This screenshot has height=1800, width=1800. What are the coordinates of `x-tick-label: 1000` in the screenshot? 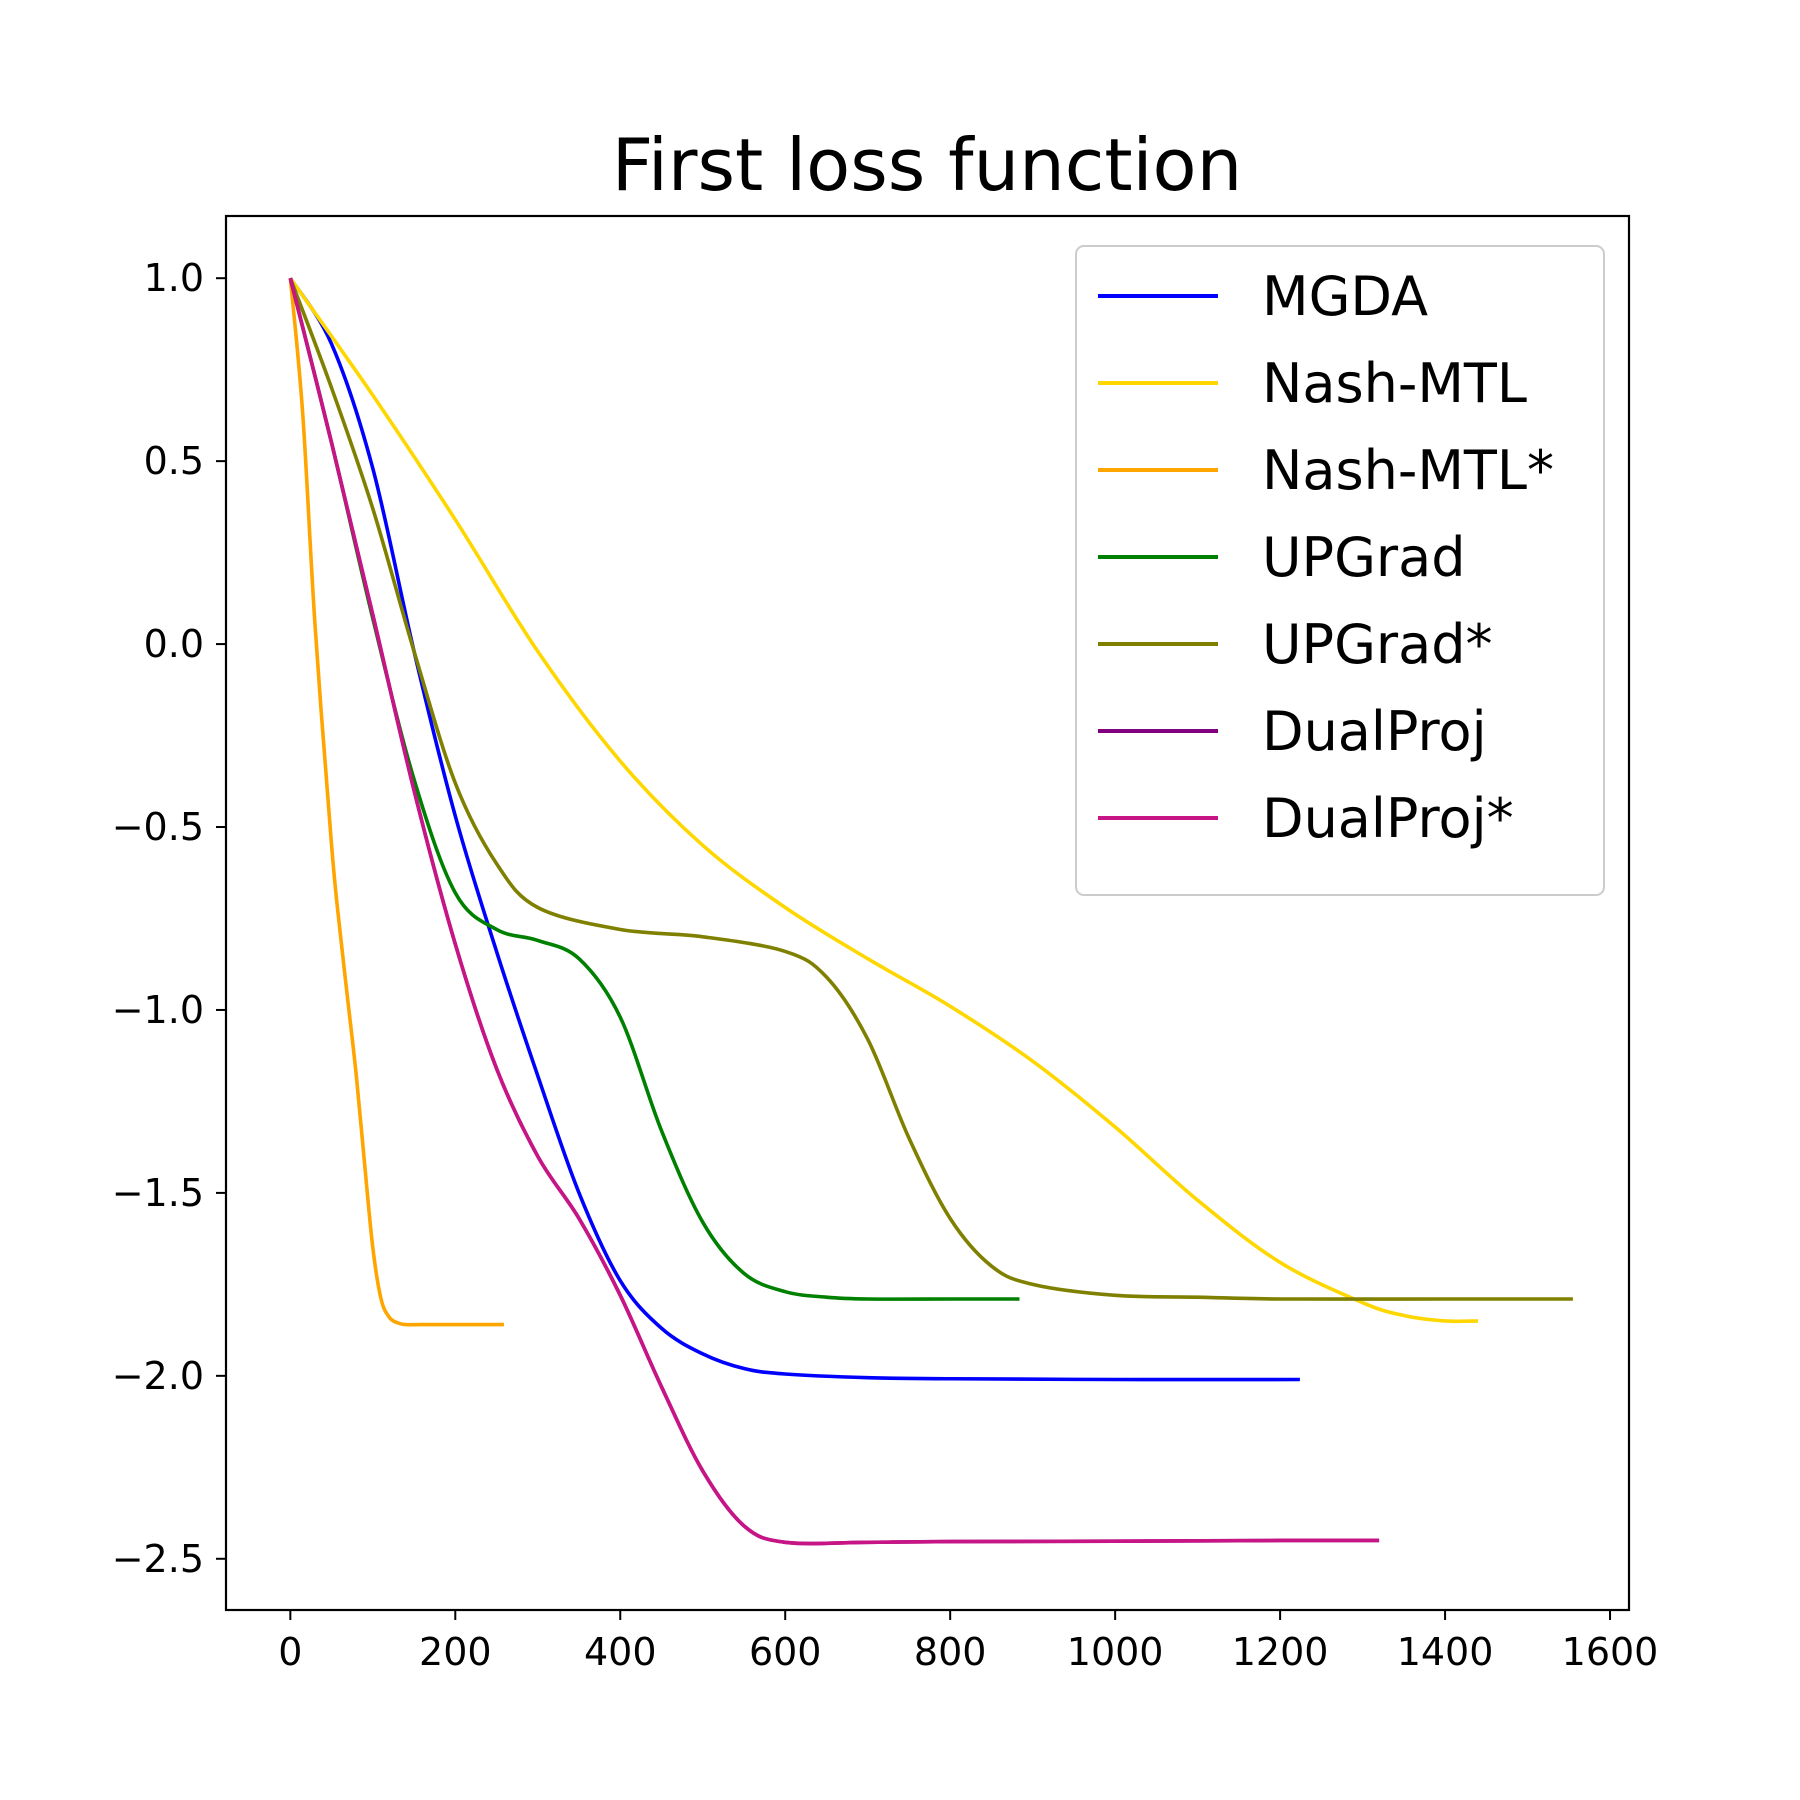 It's located at (1115, 1652).